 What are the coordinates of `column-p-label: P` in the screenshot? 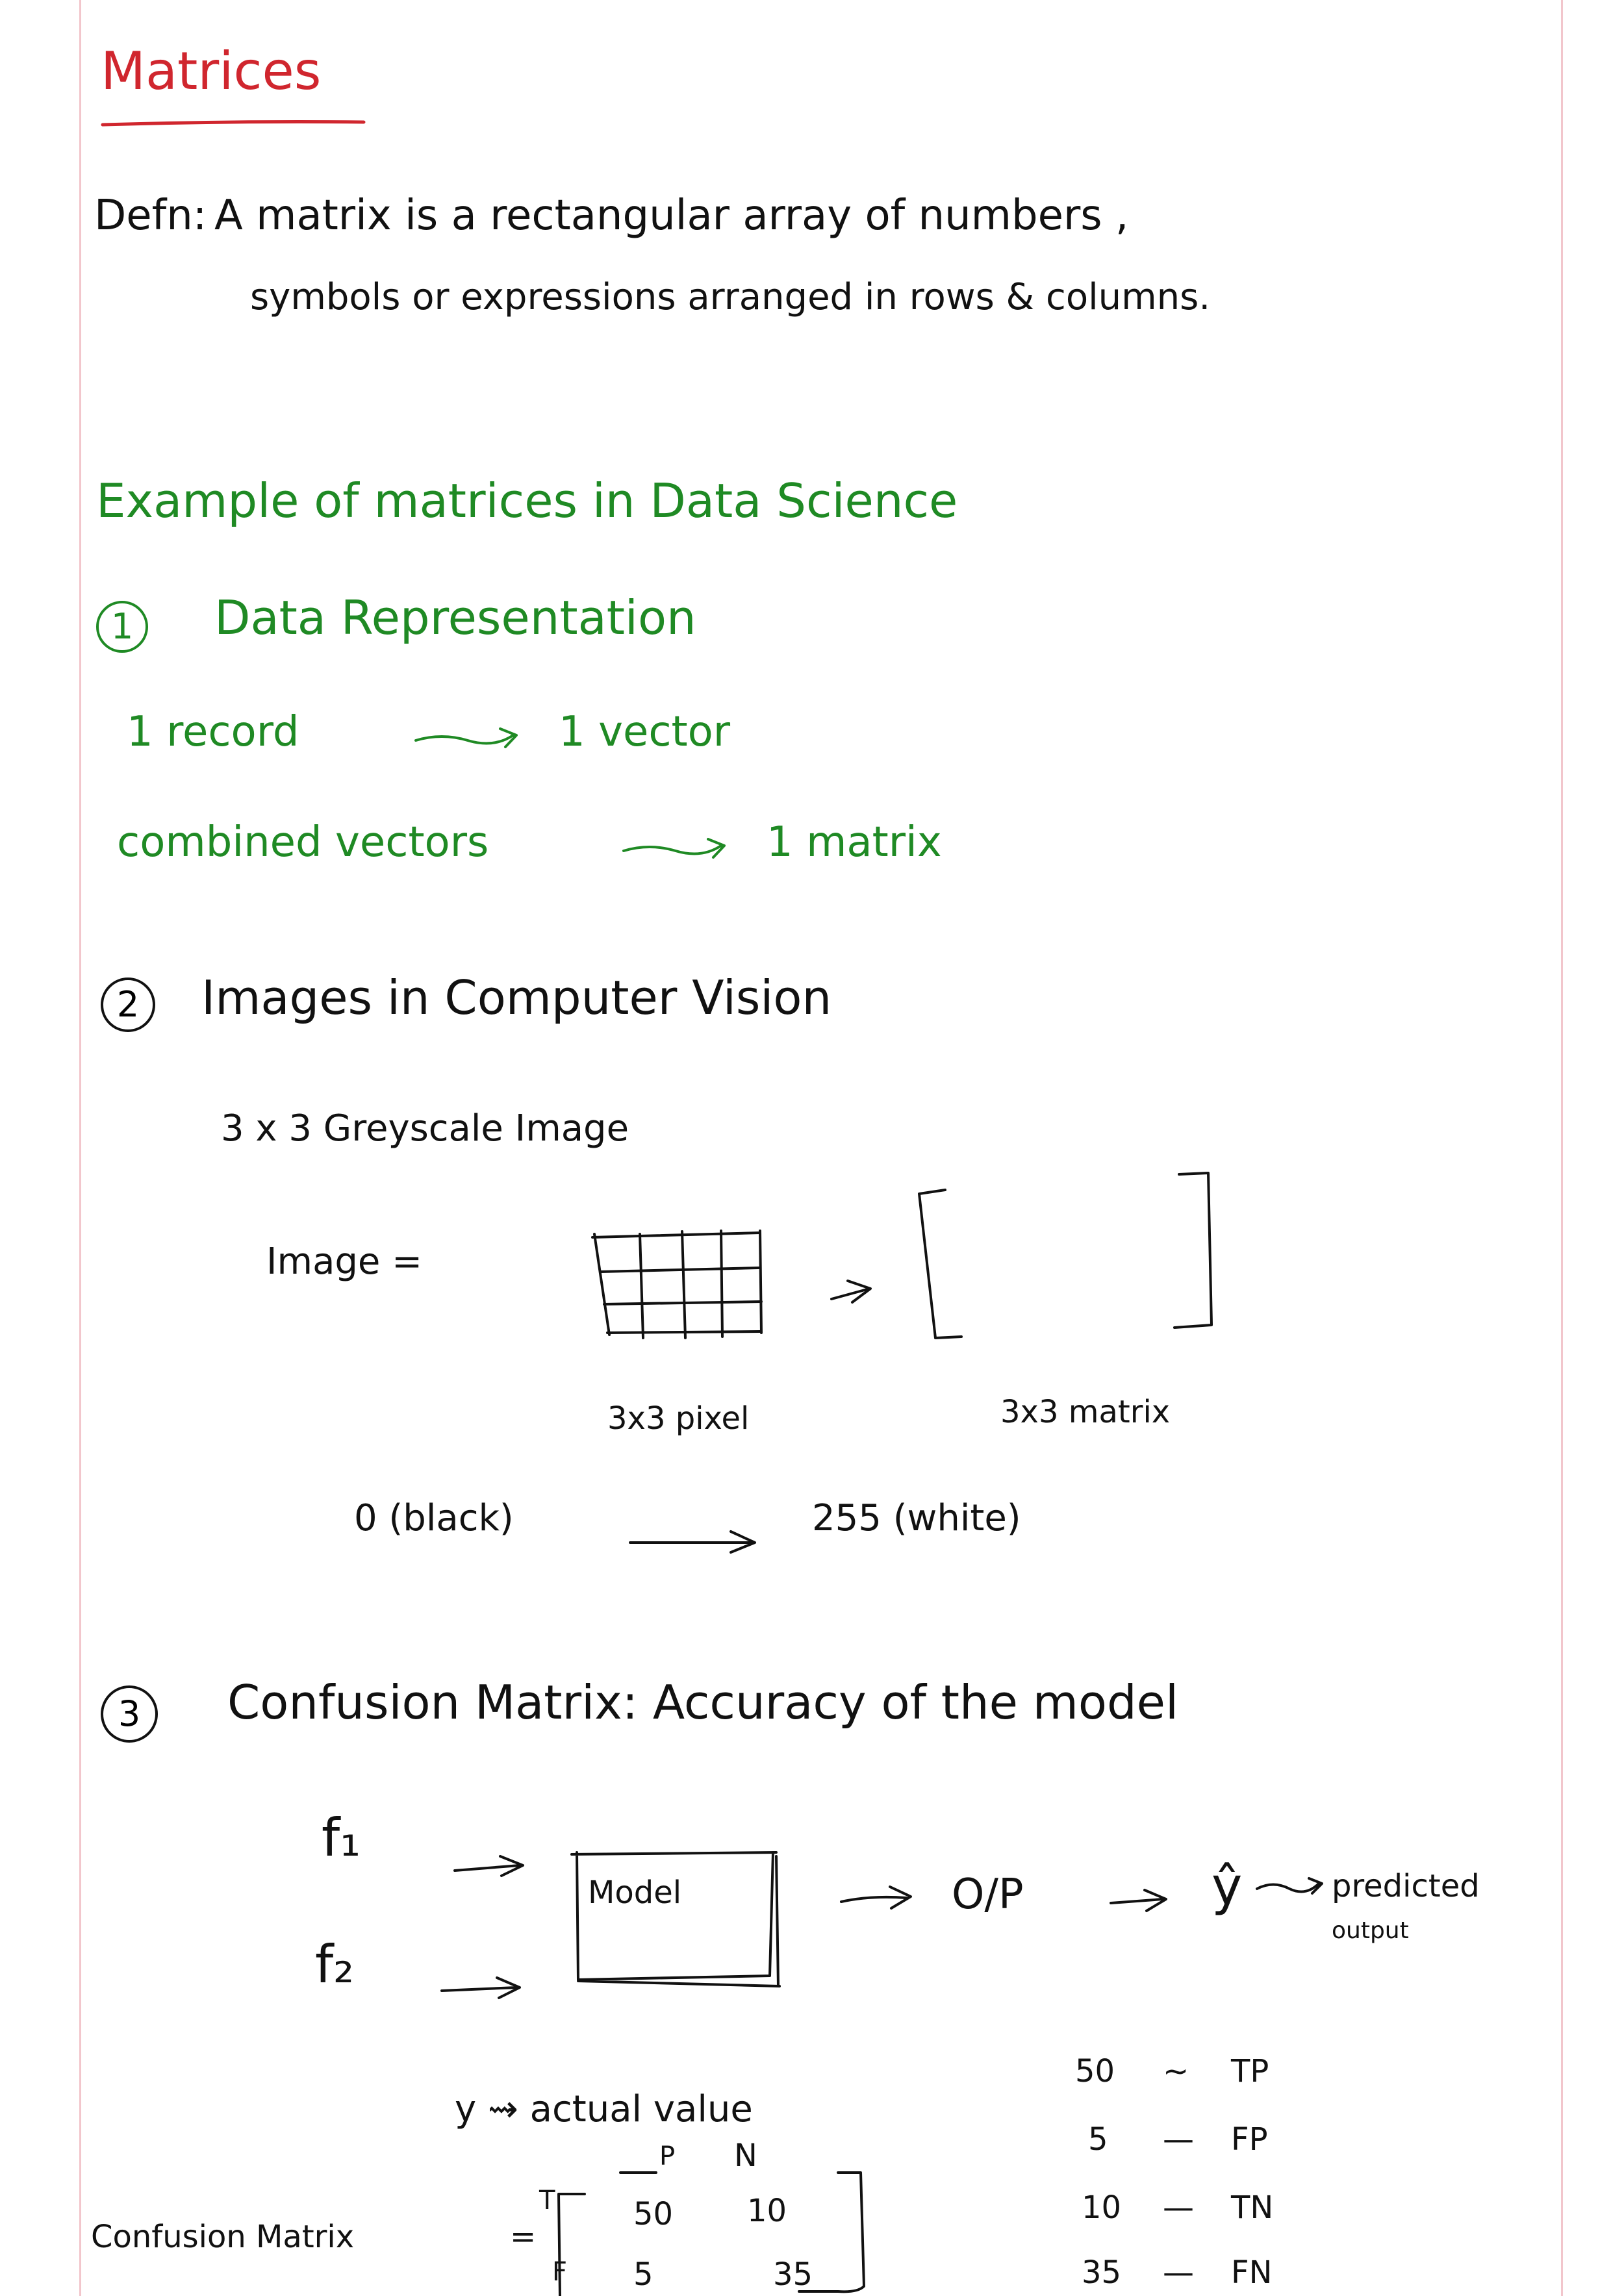 It's located at (667, 2156).